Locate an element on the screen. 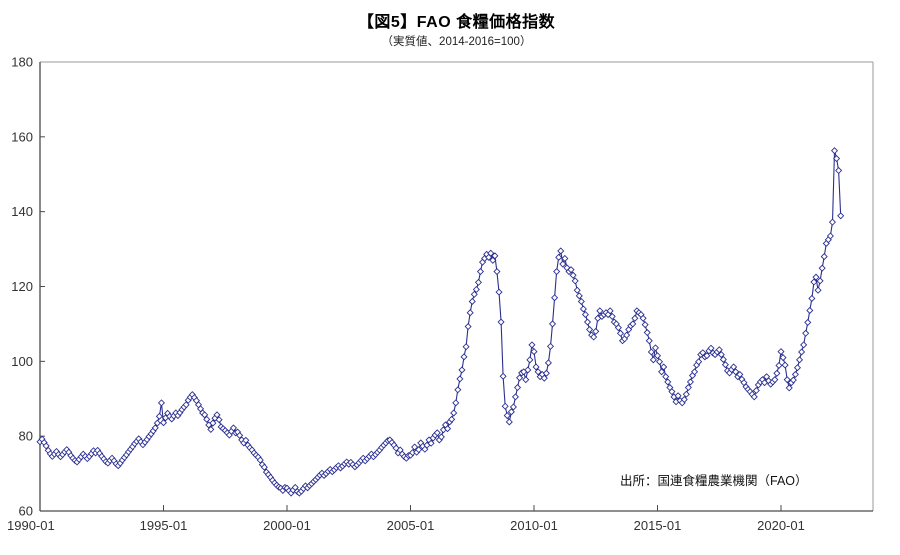 The width and height of the screenshot is (900, 555). x-axis-tick-label: 2005-01 is located at coordinates (411, 525).